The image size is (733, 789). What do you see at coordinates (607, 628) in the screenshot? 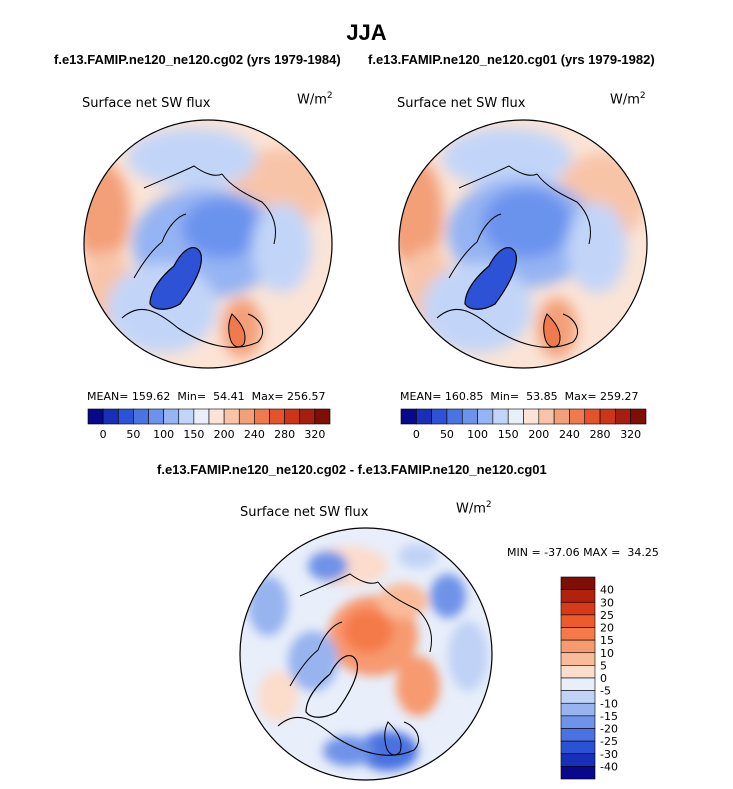
I see `diff-colorbar-tick-label: 20` at bounding box center [607, 628].